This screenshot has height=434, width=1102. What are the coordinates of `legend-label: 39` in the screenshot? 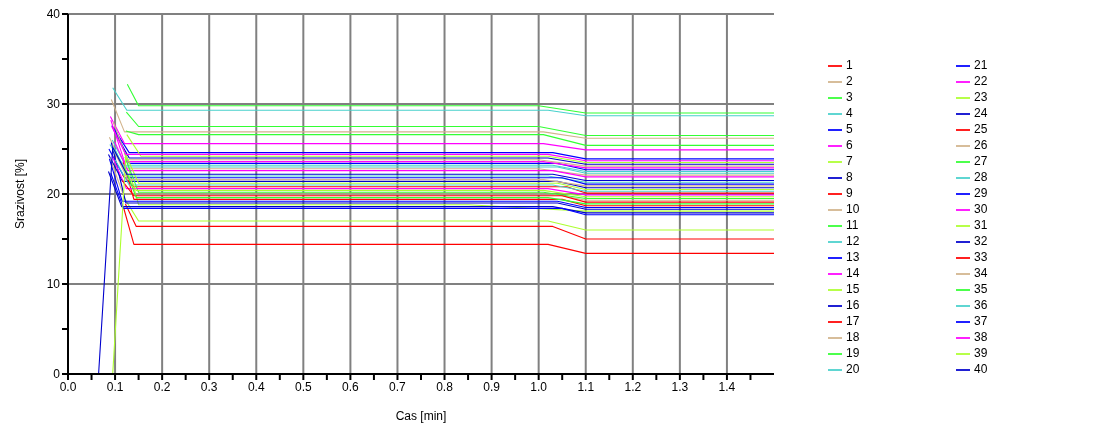 It's located at (981, 353).